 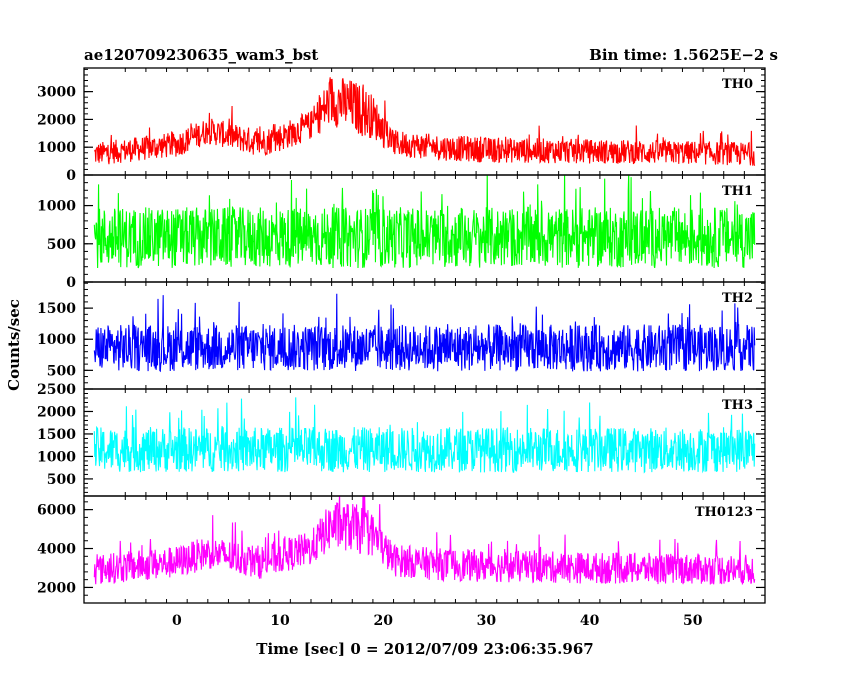 I want to click on series-th0-trace, so click(x=424, y=121).